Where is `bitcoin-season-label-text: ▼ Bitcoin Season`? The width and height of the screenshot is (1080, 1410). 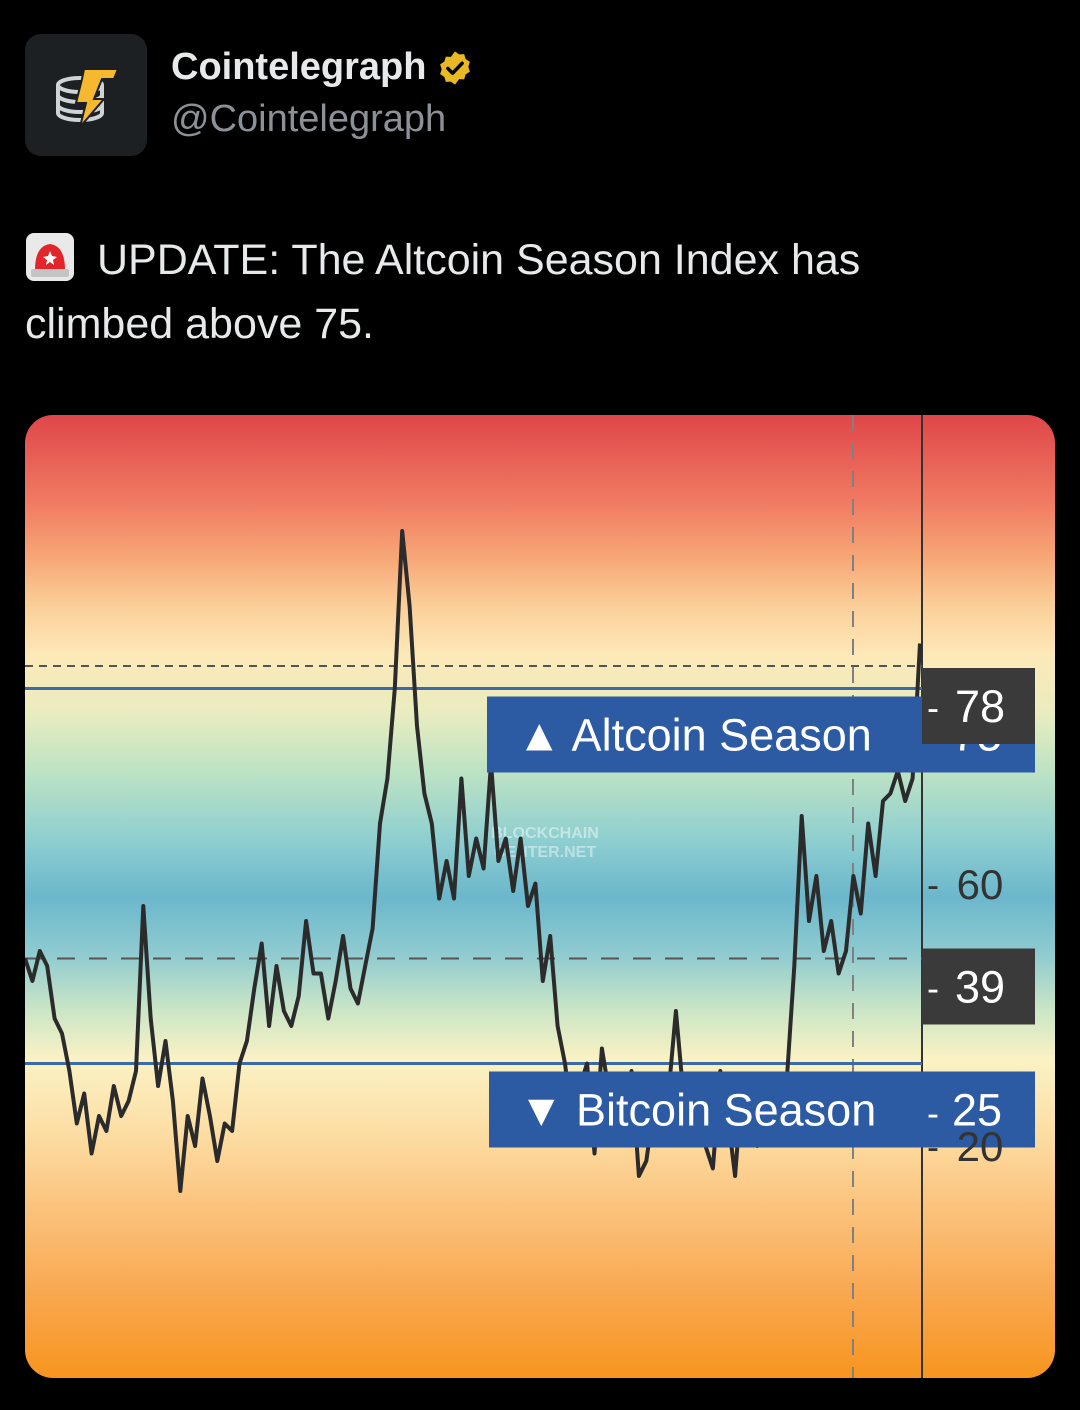 bitcoin-season-label-text: ▼ Bitcoin Season is located at coordinates (697, 1110).